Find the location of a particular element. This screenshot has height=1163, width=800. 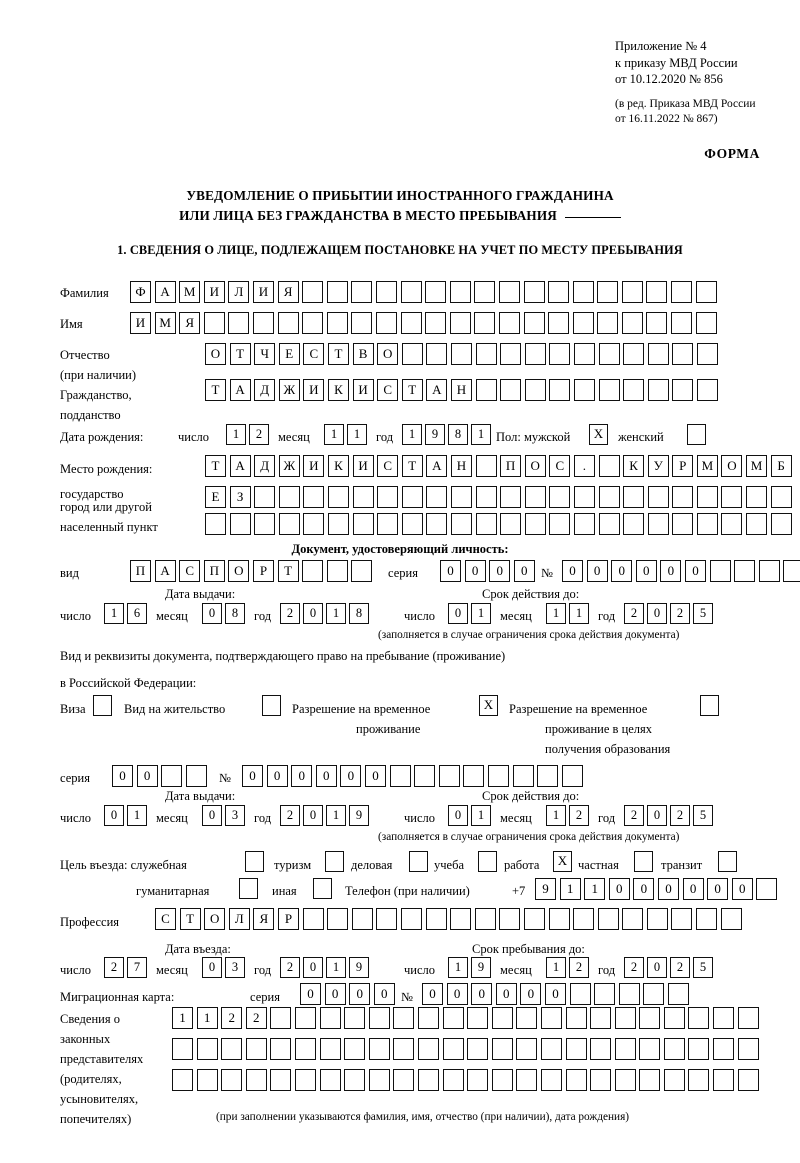

sex-male-checkbox: X is located at coordinates (598, 434).